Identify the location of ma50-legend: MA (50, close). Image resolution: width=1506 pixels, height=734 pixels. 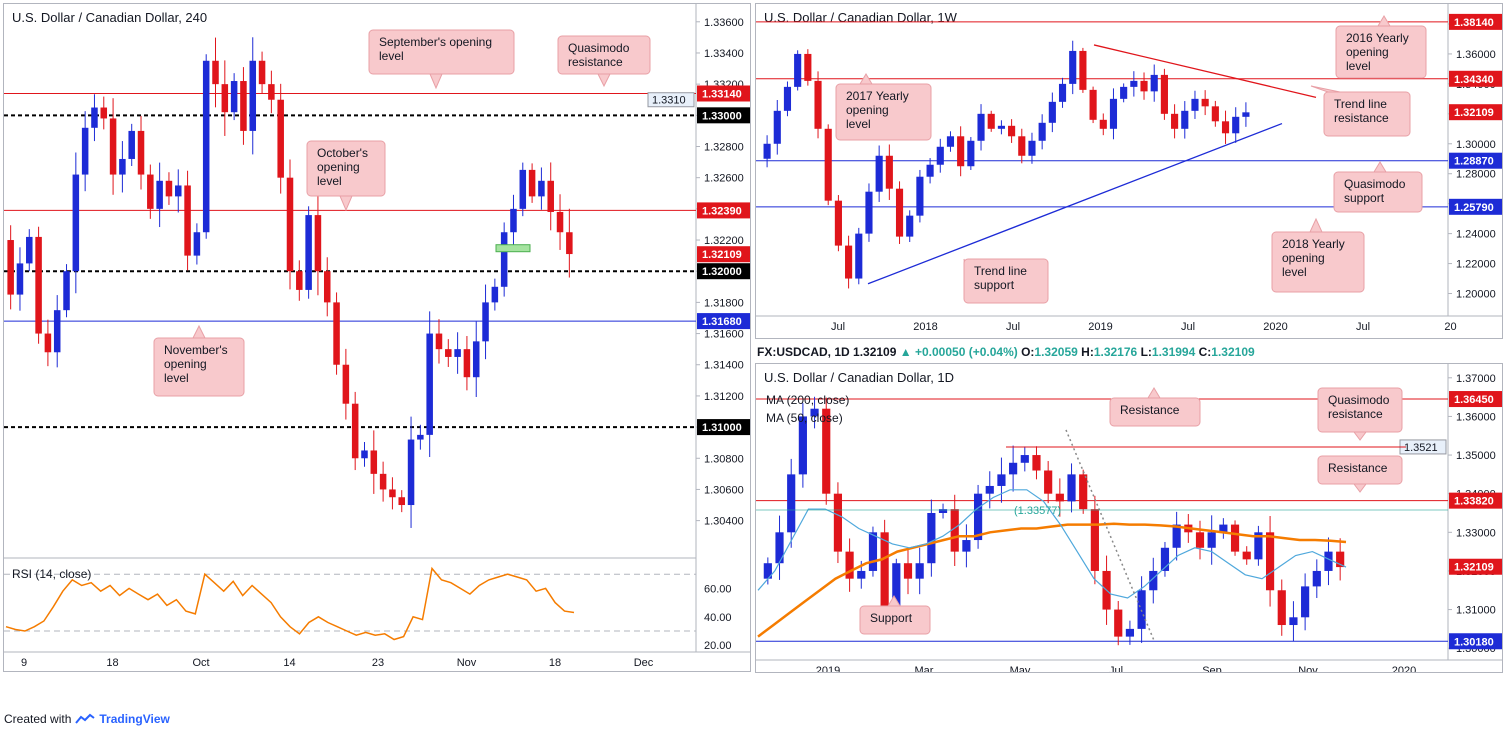
(804, 418).